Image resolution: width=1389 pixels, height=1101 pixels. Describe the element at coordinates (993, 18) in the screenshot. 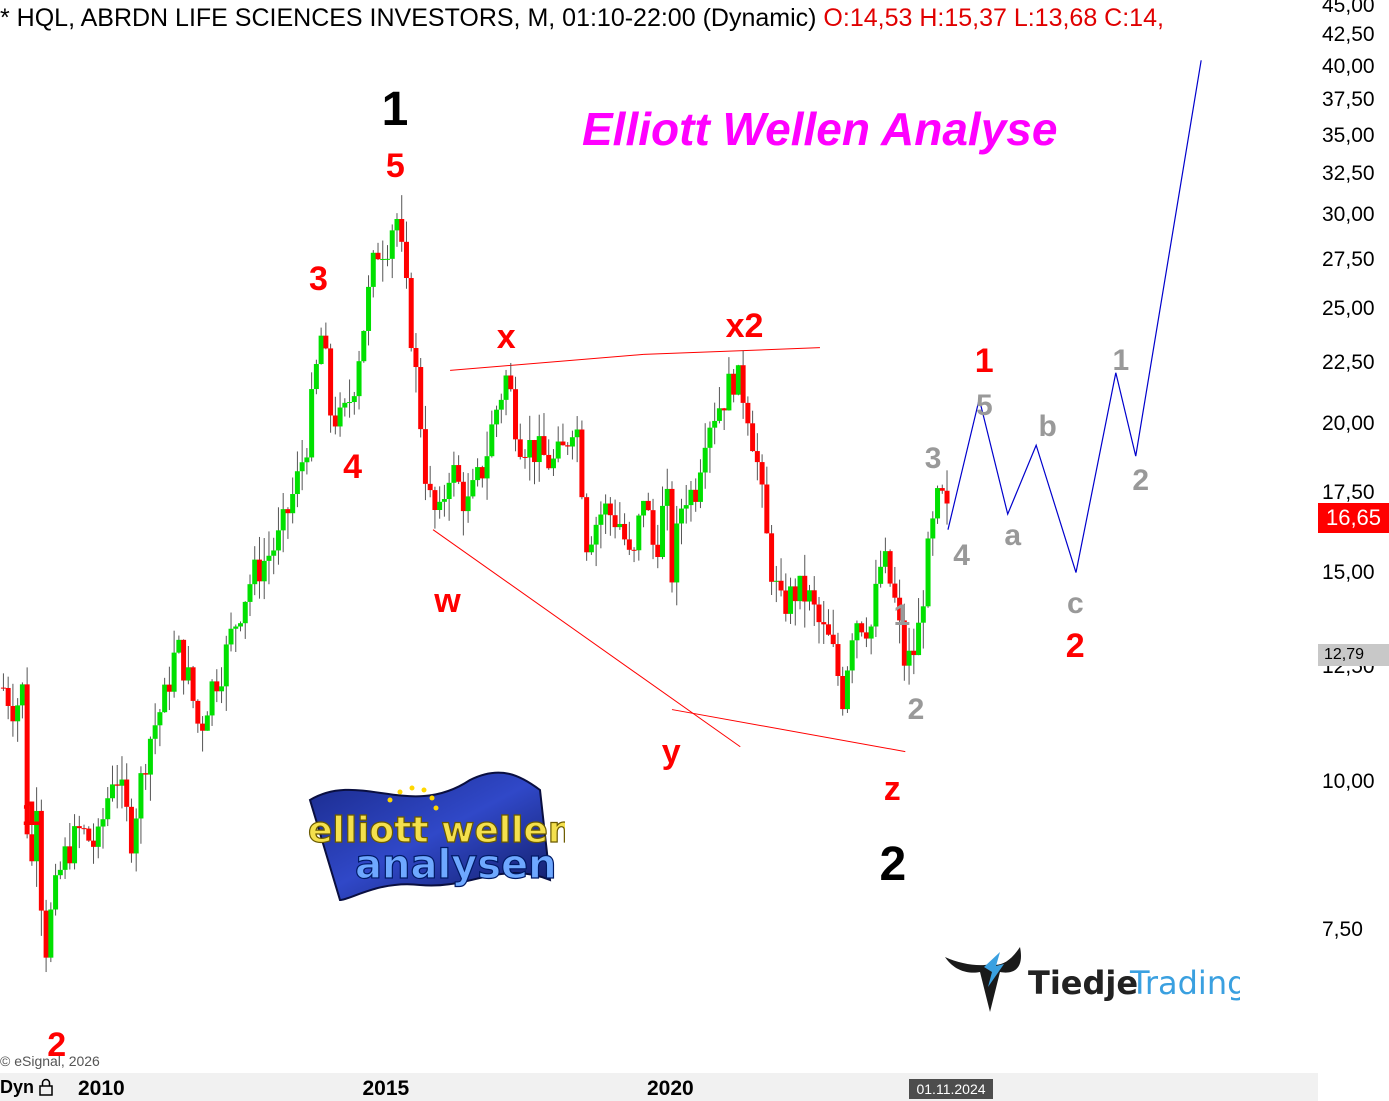

I see `ohlc-values: O:14,53 H:15,37 L:13,68 C:14,` at that location.